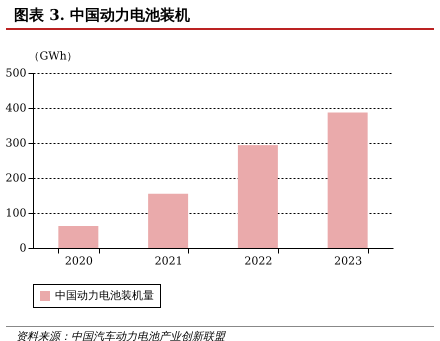 The image size is (440, 341). I want to click on x-tick-label: 2023, so click(348, 261).